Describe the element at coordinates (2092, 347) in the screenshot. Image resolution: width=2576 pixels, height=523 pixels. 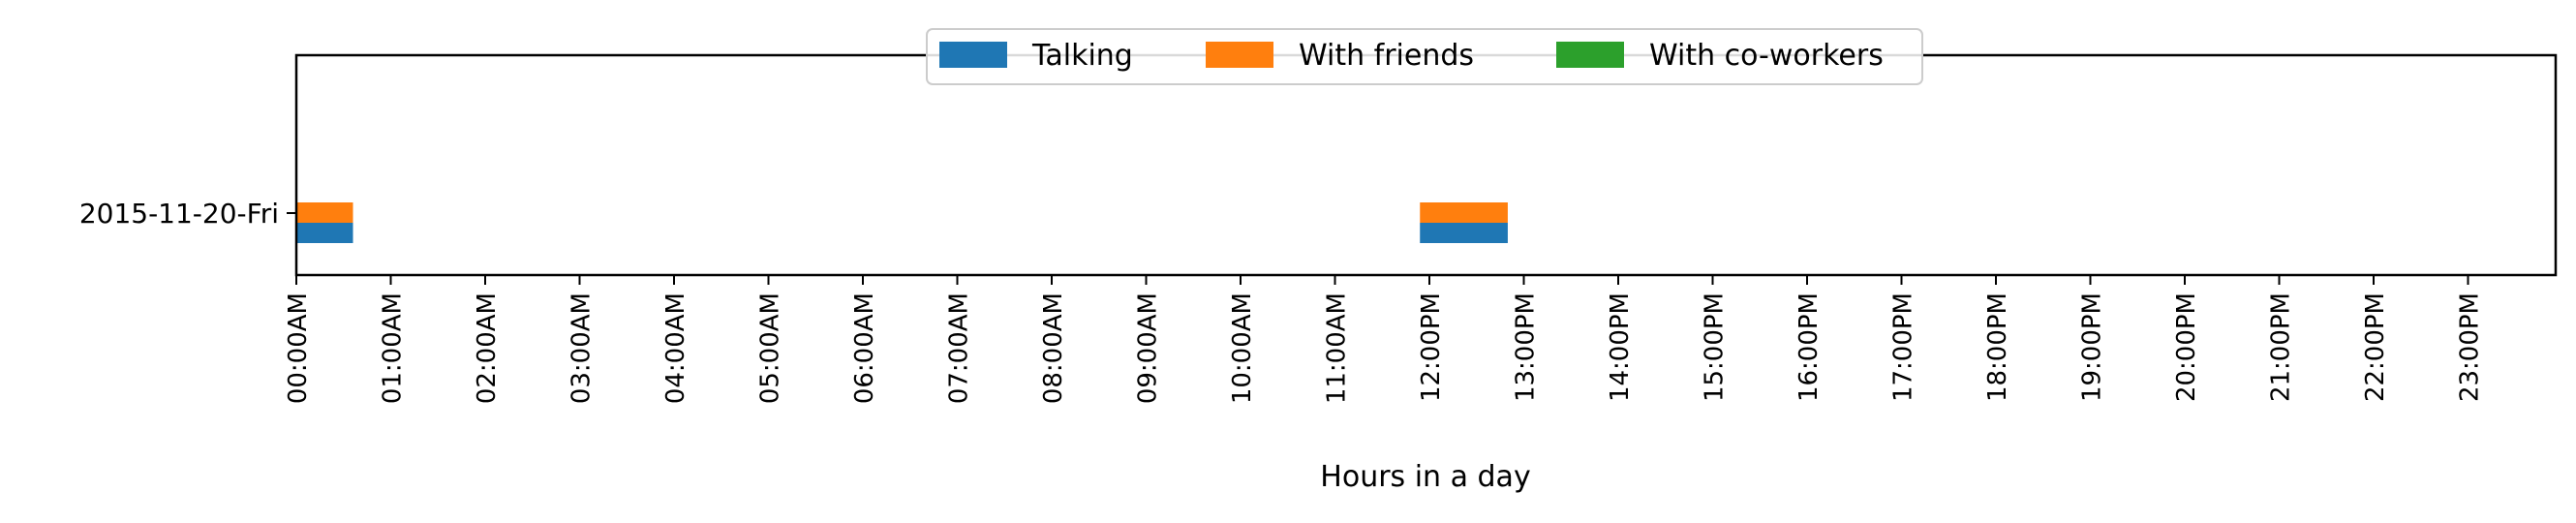
I see `x-tick-label: 19:00PM` at that location.